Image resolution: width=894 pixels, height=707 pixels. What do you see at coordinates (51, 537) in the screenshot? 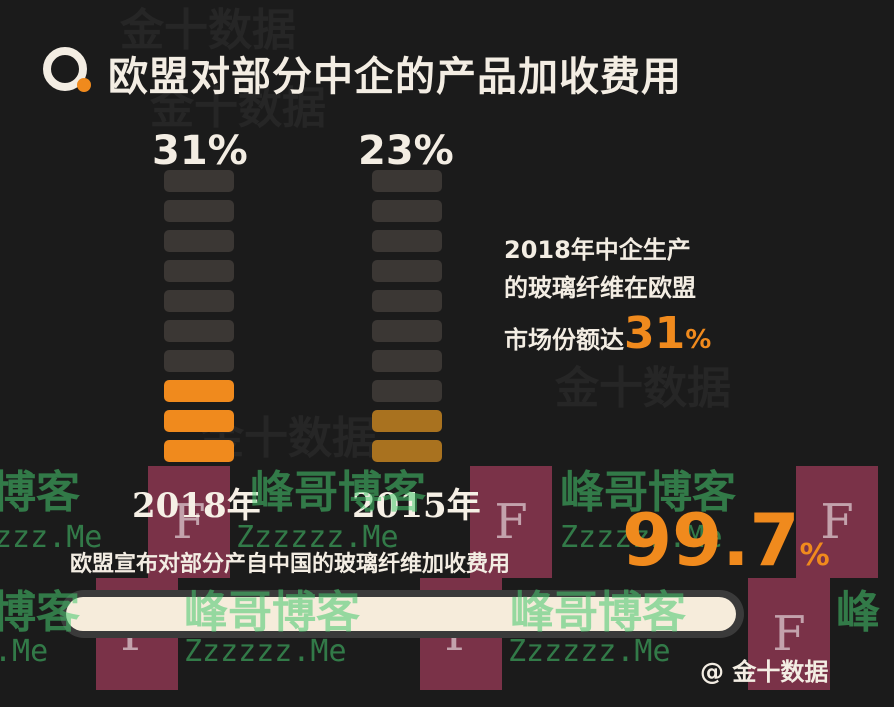
I see `url-watermark: zzz.Me` at bounding box center [51, 537].